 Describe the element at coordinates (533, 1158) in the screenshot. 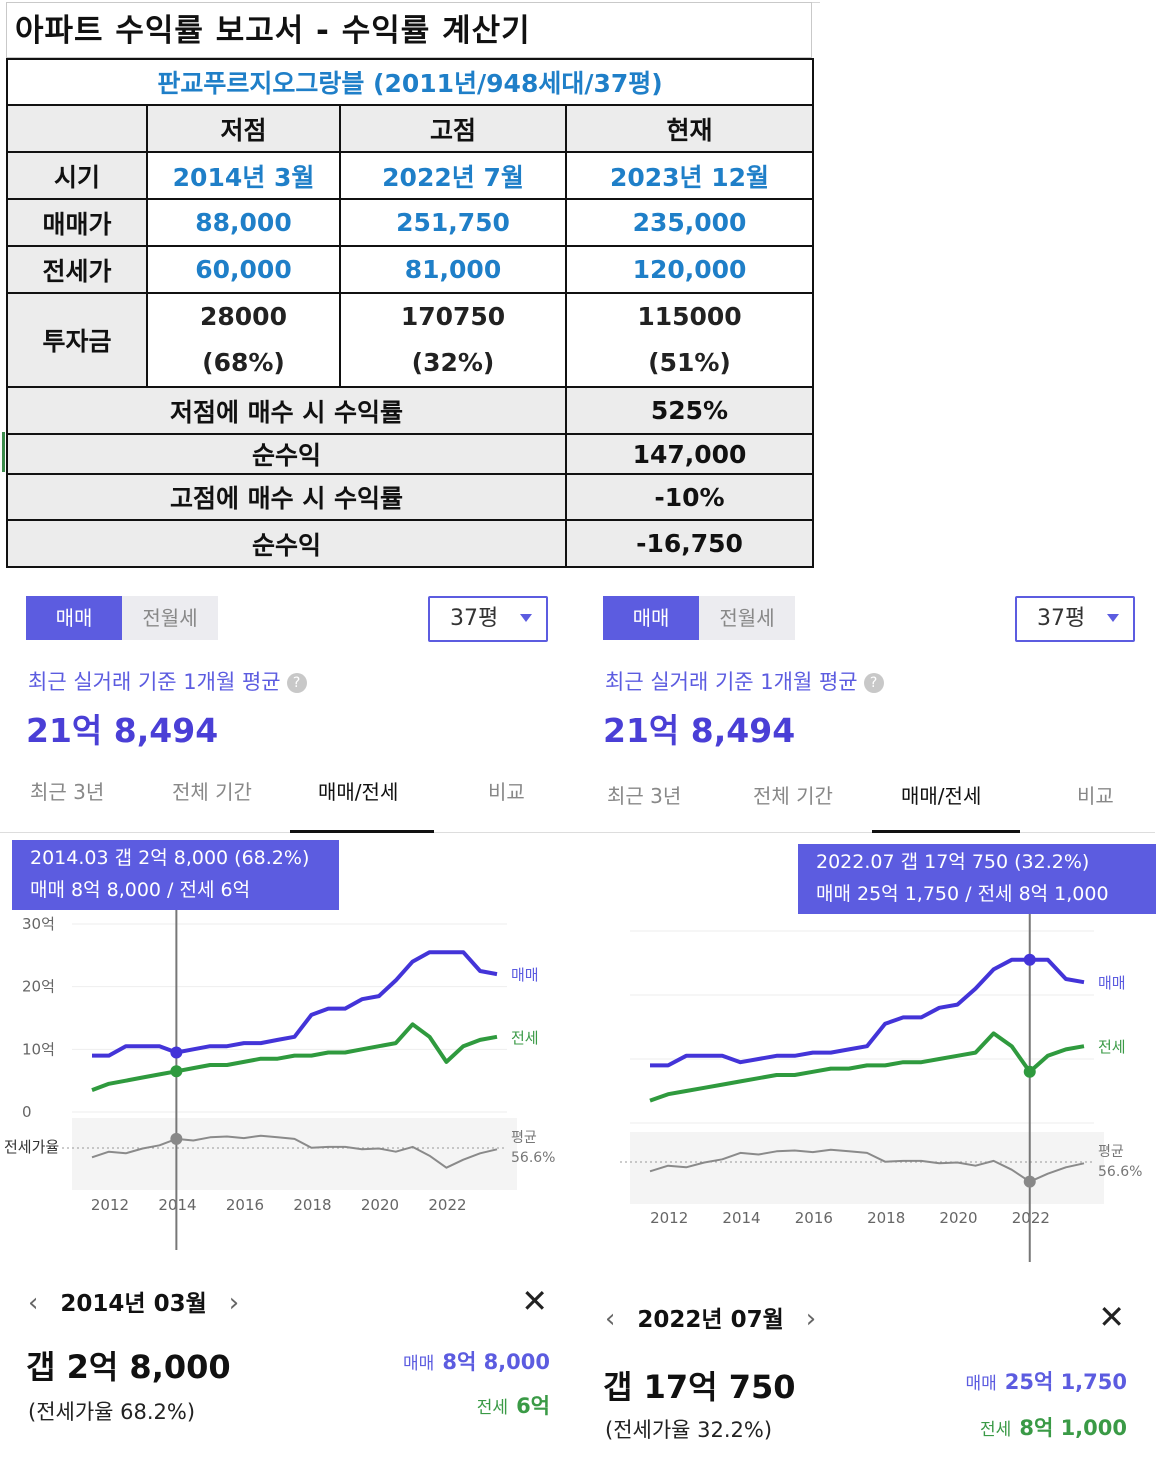

I see `avg-ratio-value: 56.6%` at that location.